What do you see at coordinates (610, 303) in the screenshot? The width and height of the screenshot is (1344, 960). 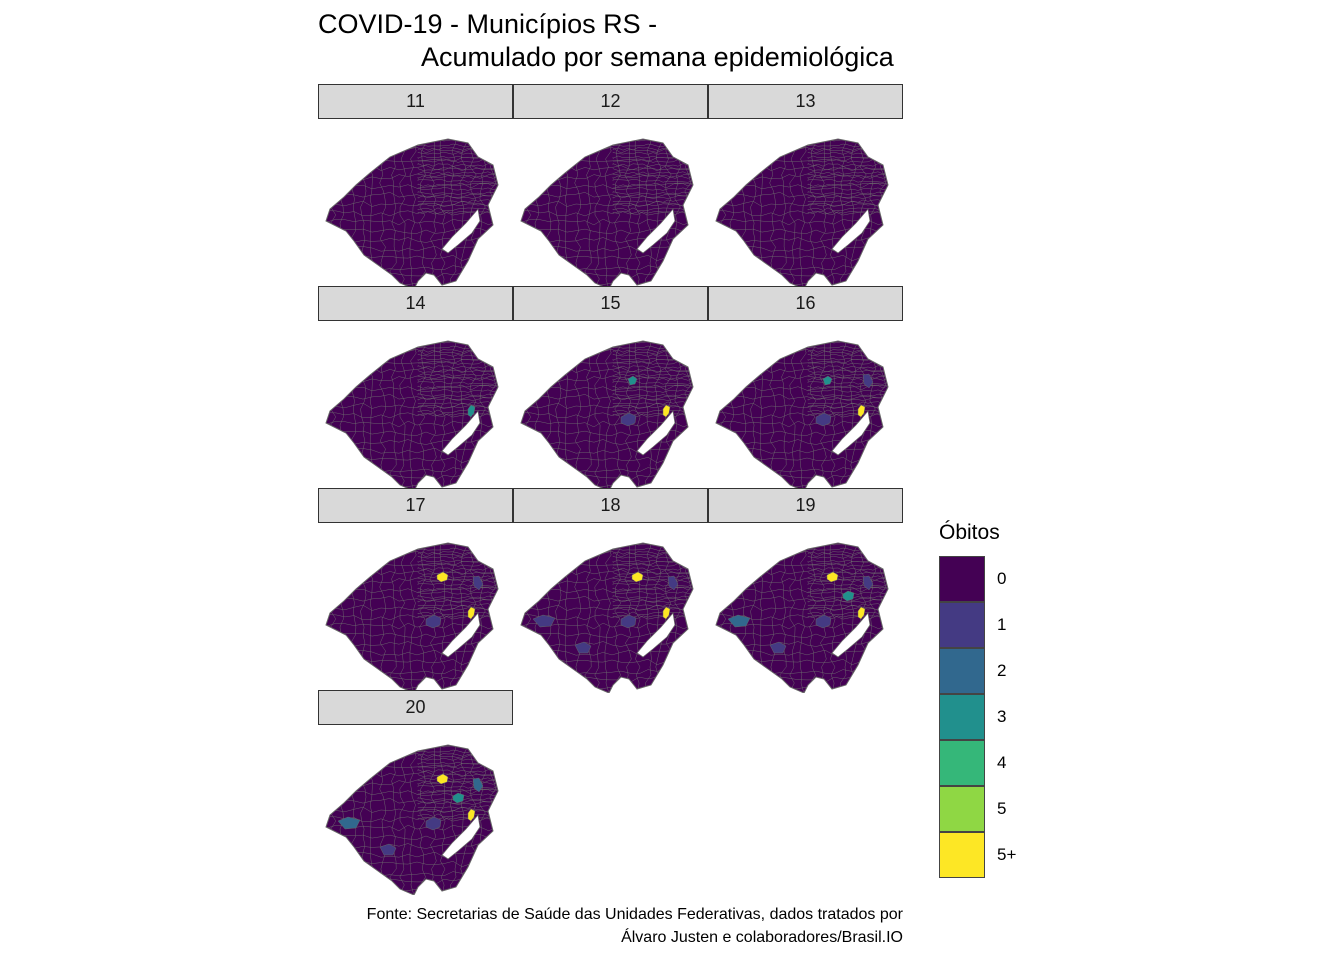 I see `facet-strip-label: 15` at bounding box center [610, 303].